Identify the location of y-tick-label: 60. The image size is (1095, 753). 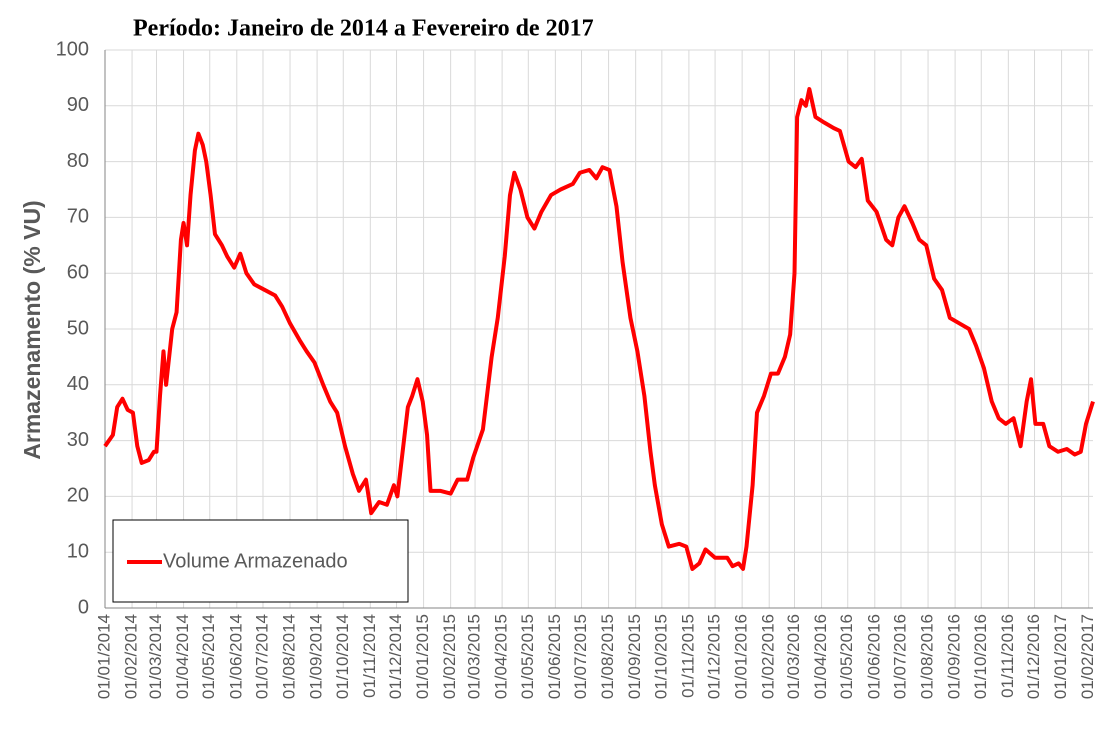
(78, 272).